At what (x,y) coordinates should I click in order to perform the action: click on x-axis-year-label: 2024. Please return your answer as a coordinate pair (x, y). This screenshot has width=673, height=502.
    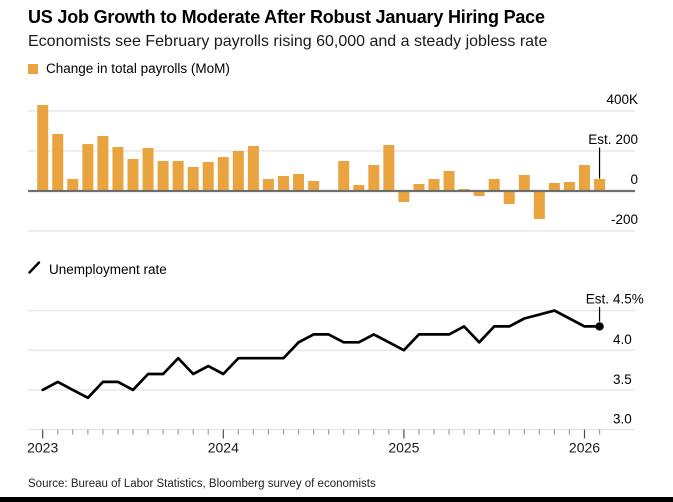
    Looking at the image, I should click on (223, 448).